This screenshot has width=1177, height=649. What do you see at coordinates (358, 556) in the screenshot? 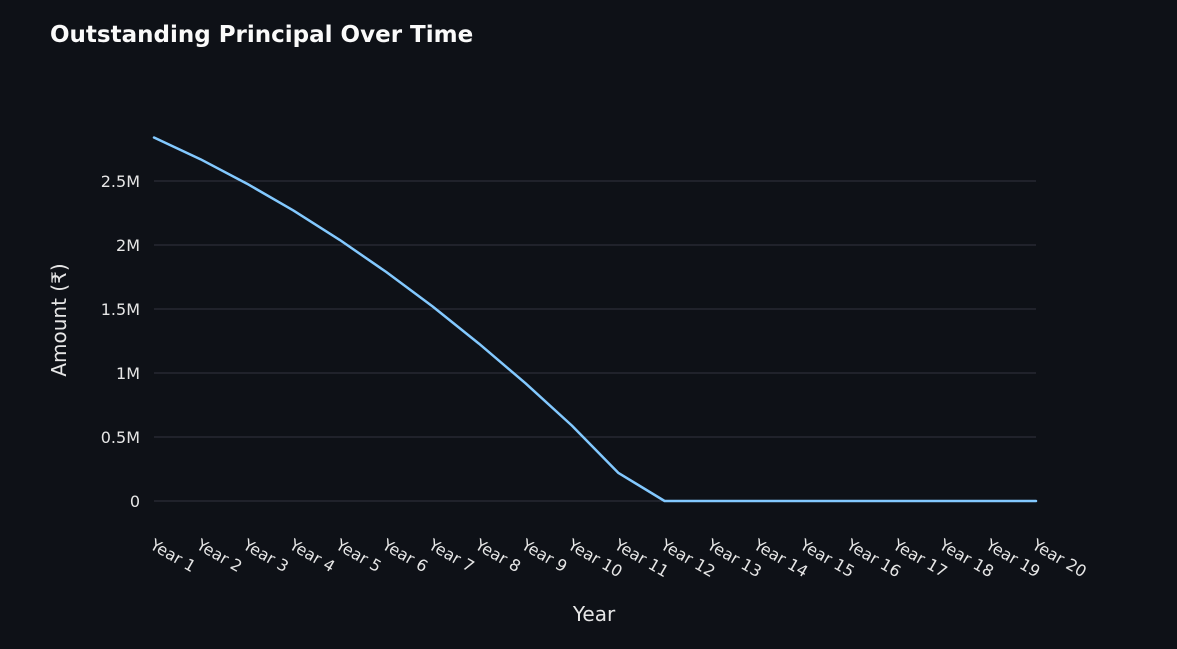
I see `x-tick-label: Year 5` at bounding box center [358, 556].